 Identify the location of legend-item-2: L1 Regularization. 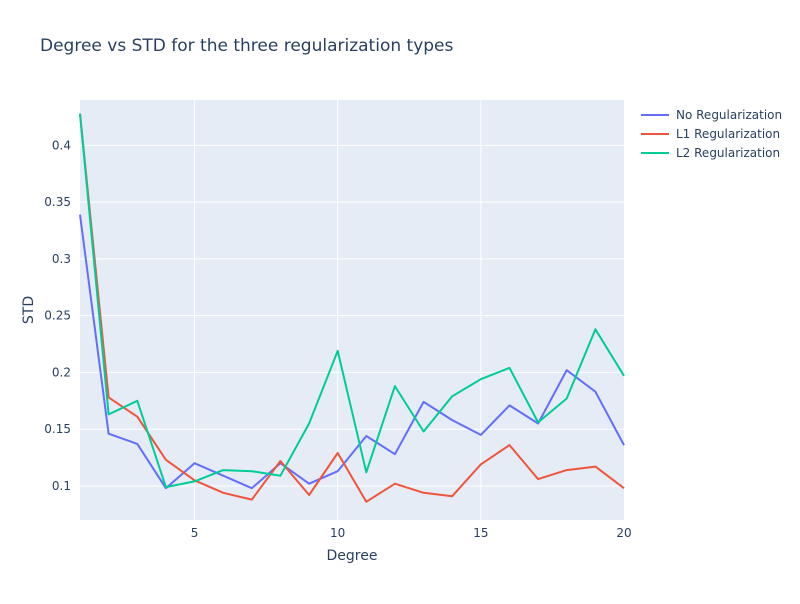
(710, 134).